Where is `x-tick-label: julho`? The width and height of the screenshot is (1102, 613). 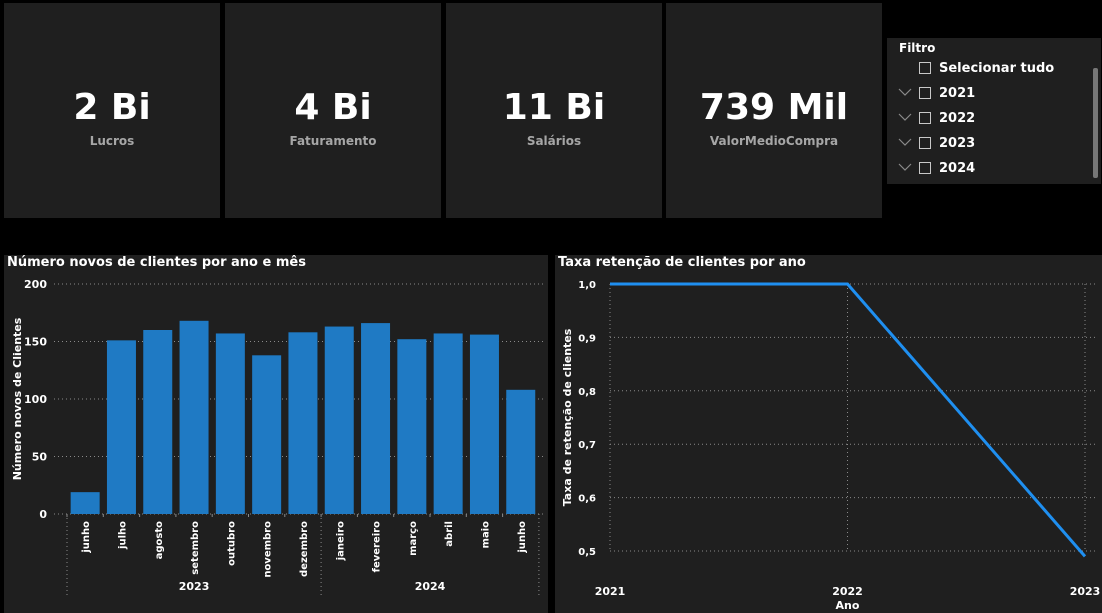
x-tick-label: julho is located at coordinates (122, 535).